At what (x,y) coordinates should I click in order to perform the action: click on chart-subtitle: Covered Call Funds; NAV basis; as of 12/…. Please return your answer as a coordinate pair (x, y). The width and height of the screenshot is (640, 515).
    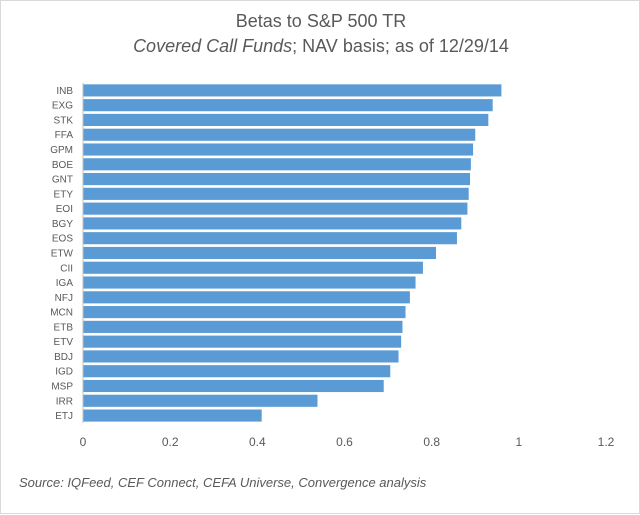
    Looking at the image, I should click on (321, 46).